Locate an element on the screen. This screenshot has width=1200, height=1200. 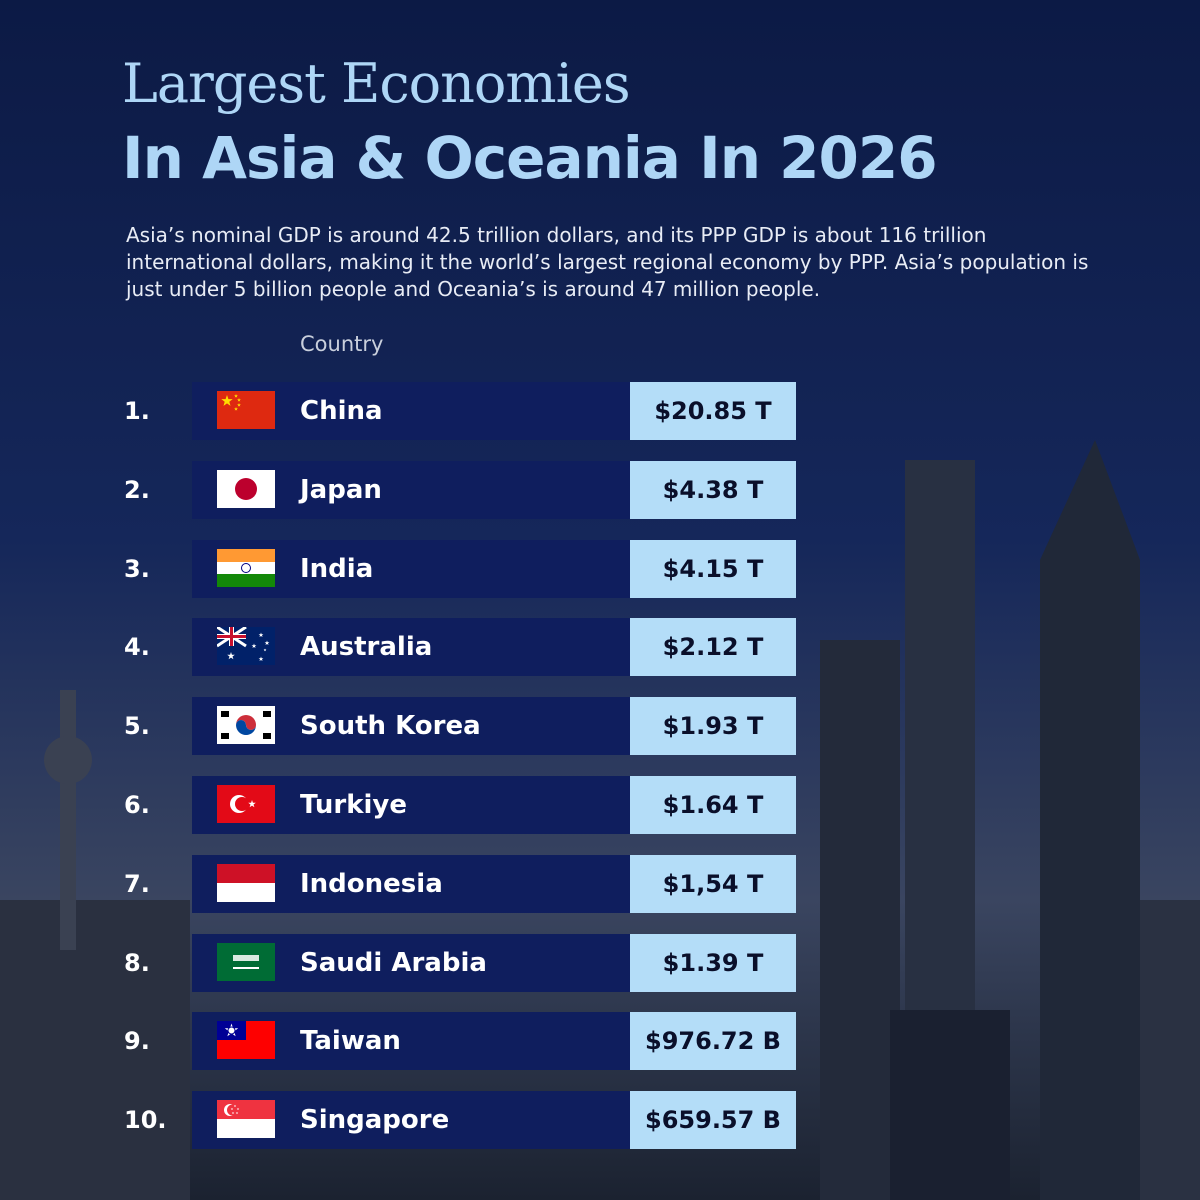
gdp-value: $976.72 B is located at coordinates (713, 1041).